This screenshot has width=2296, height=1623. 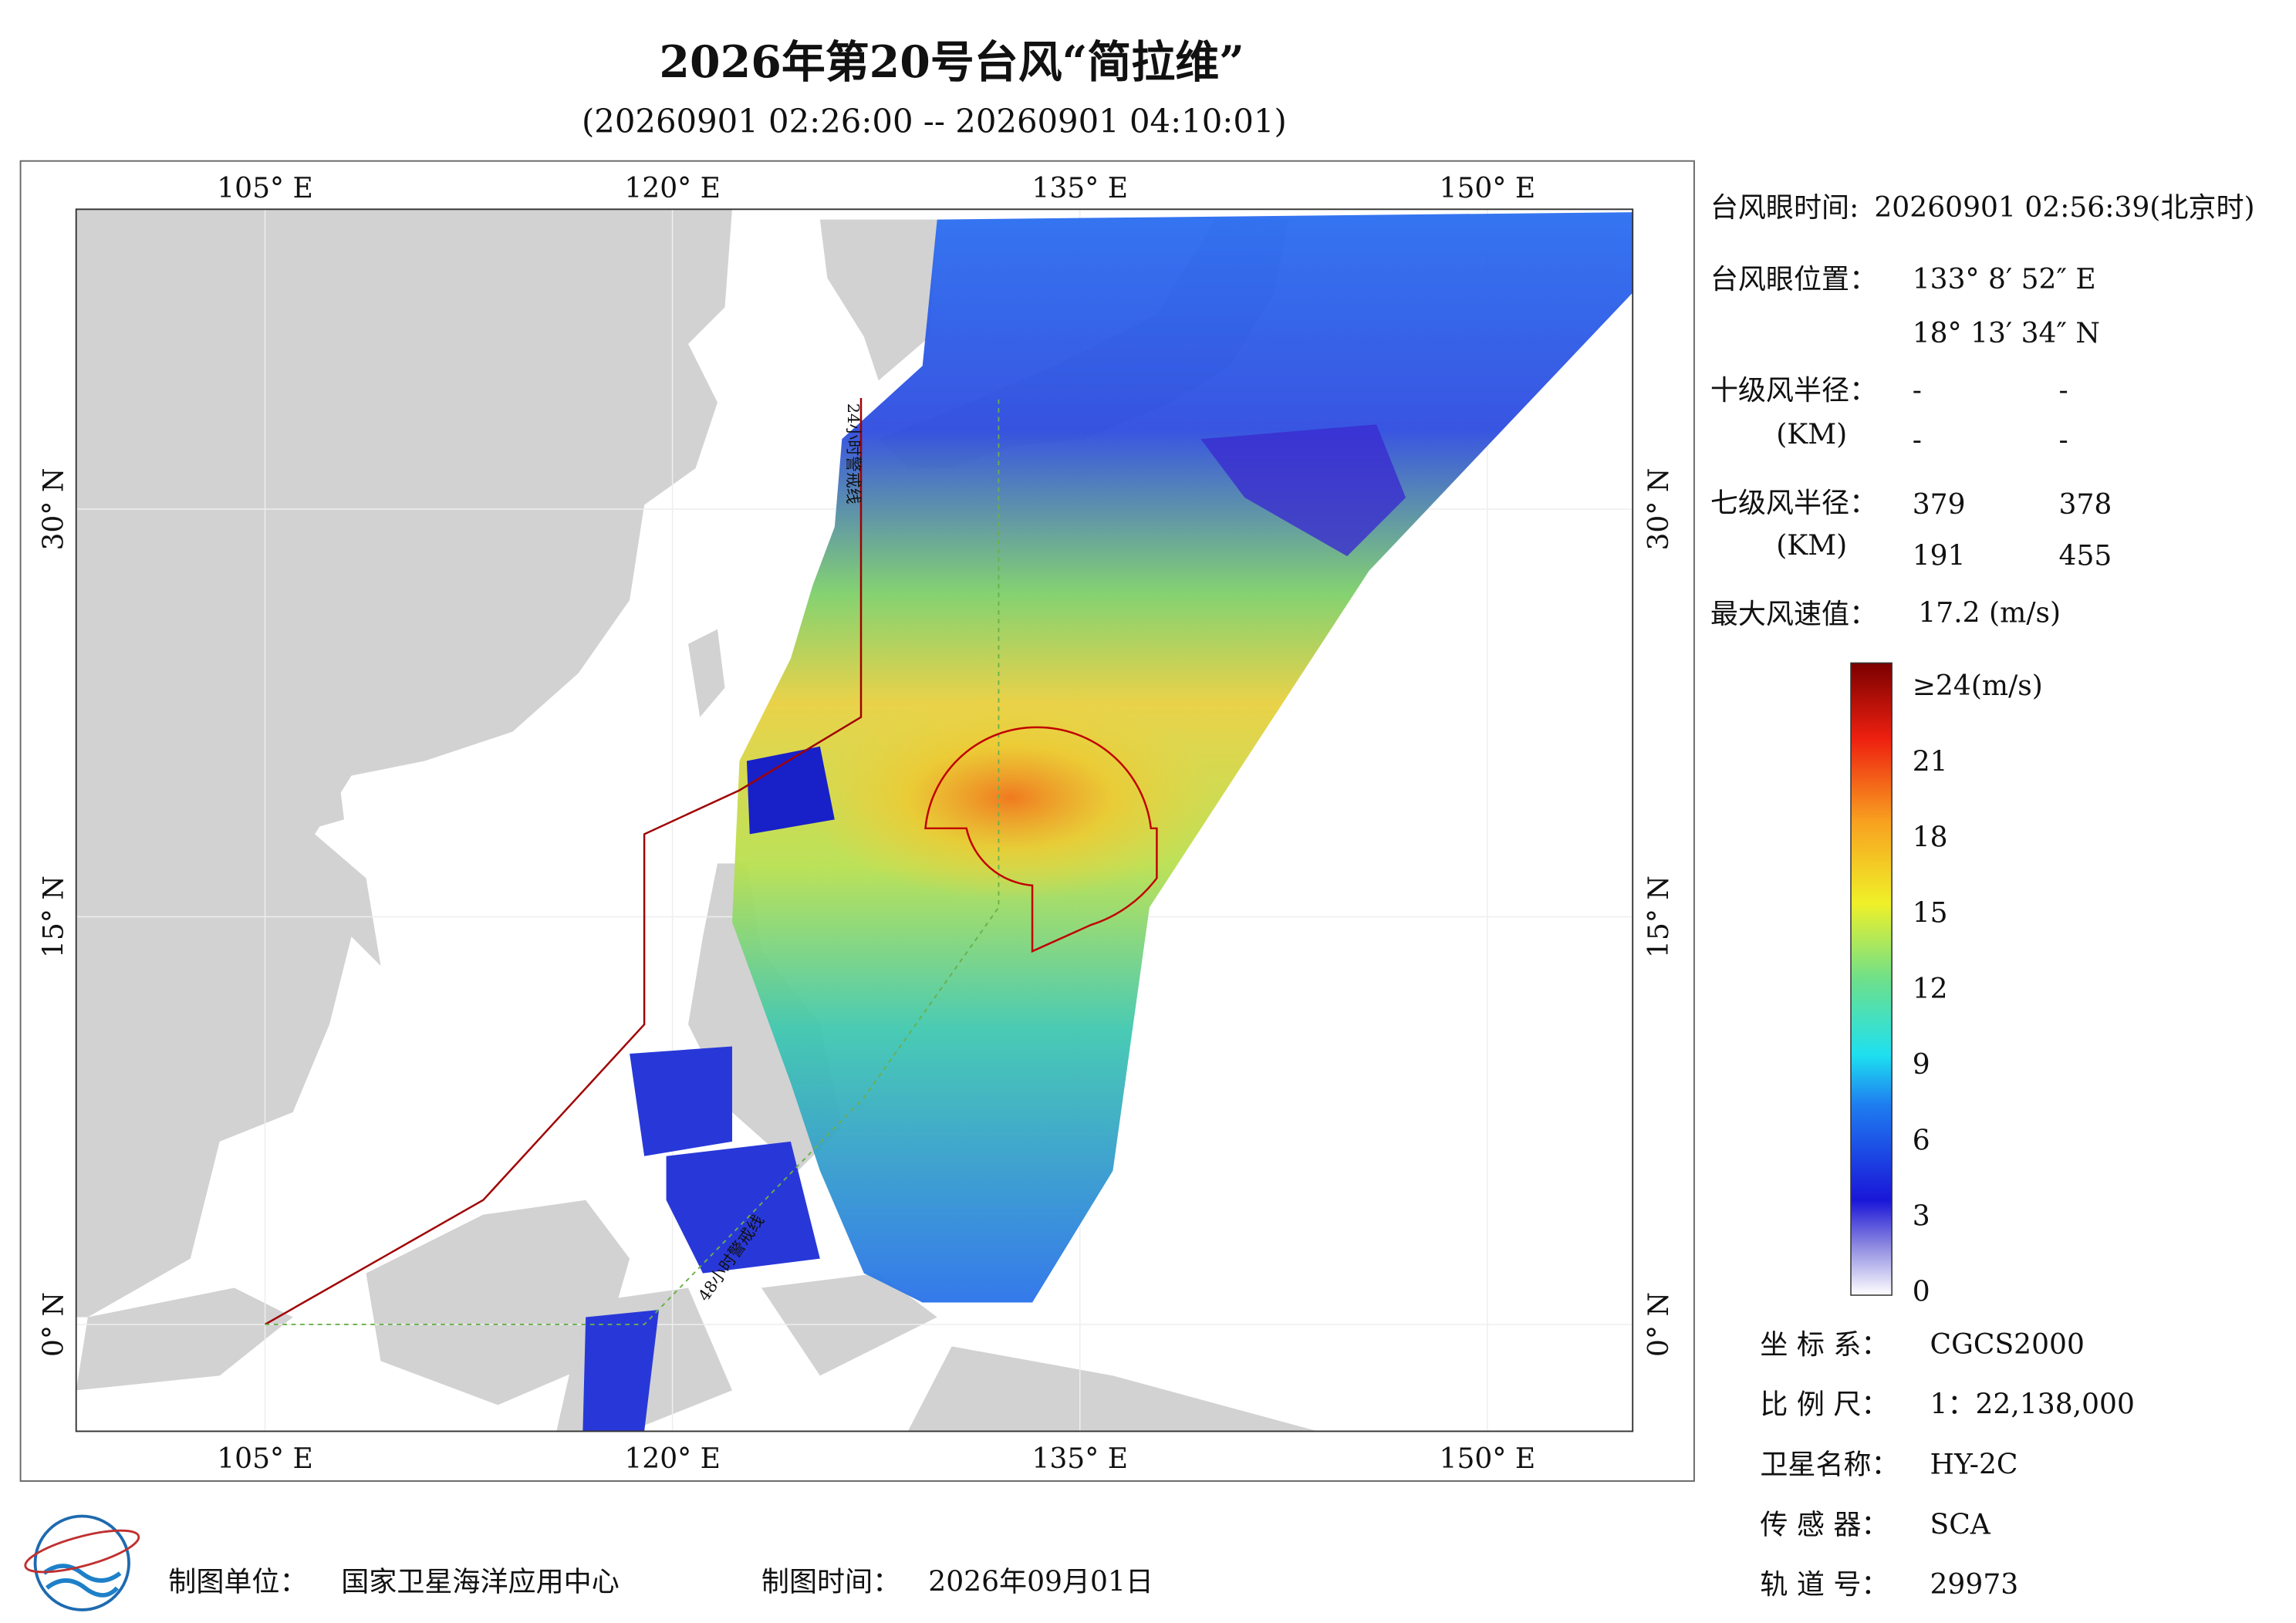 What do you see at coordinates (1921, 1140) in the screenshot?
I see `colorbar-label: 6` at bounding box center [1921, 1140].